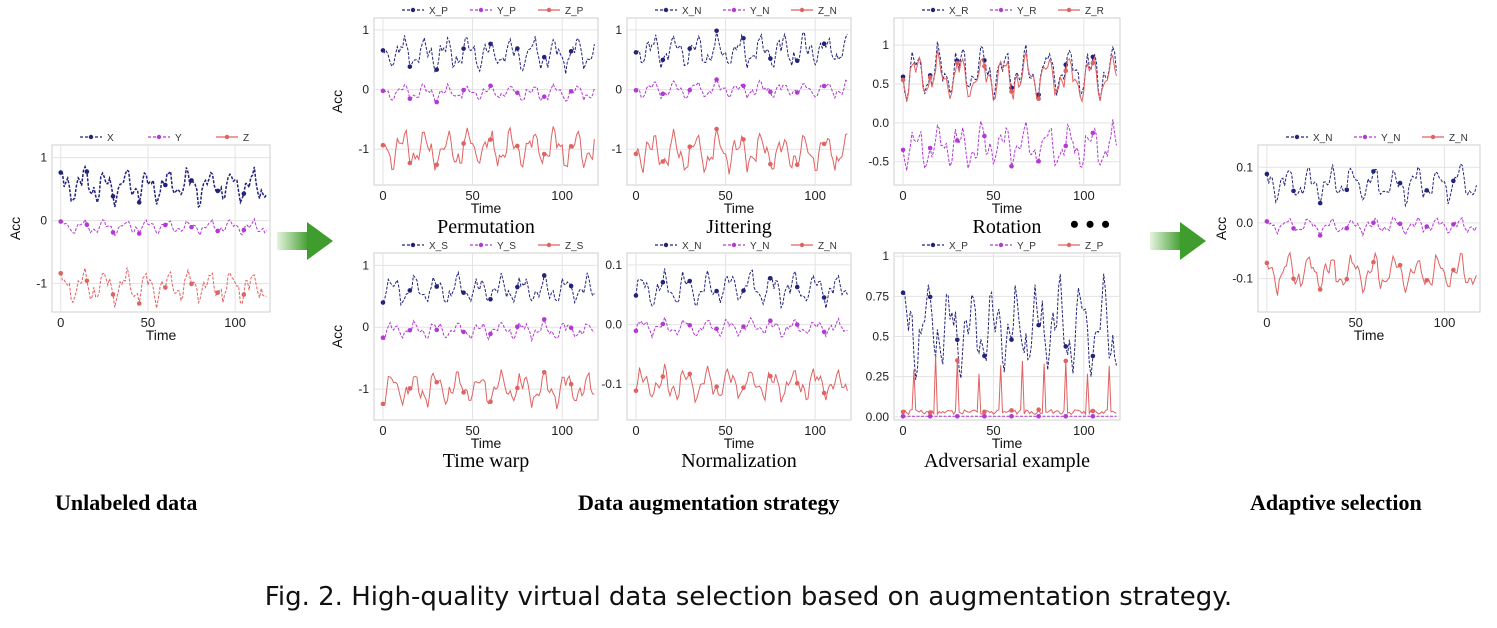 This screenshot has width=1497, height=628. Describe the element at coordinates (488, 389) in the screenshot. I see `series-line-z-s` at that location.